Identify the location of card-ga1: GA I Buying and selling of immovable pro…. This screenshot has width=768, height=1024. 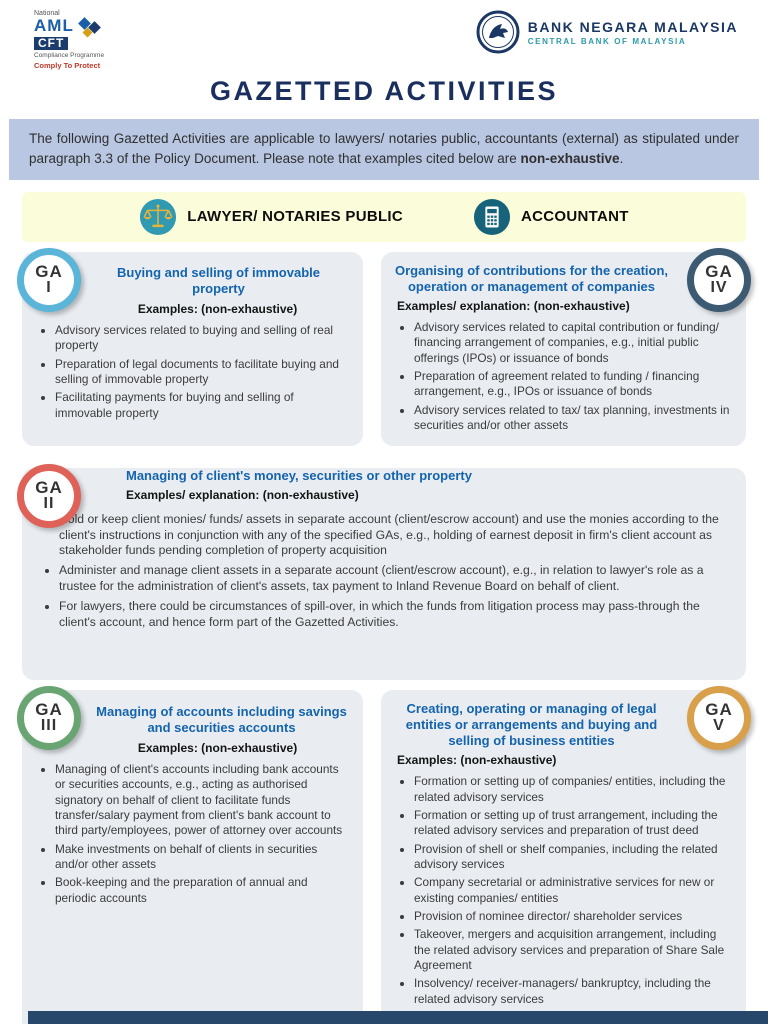
(190, 346).